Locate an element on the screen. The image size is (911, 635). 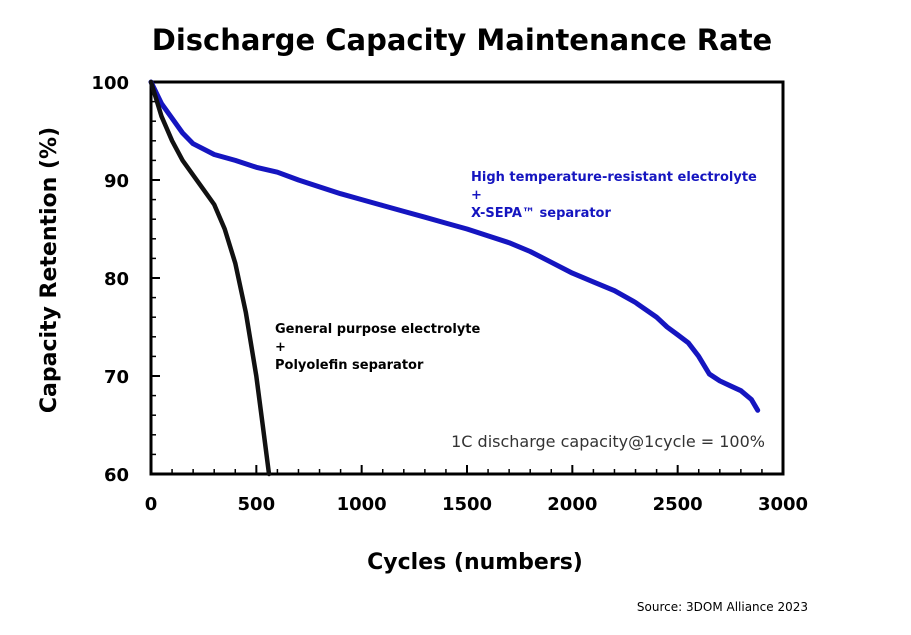
y-tick-label: 70 is located at coordinates (116, 377).